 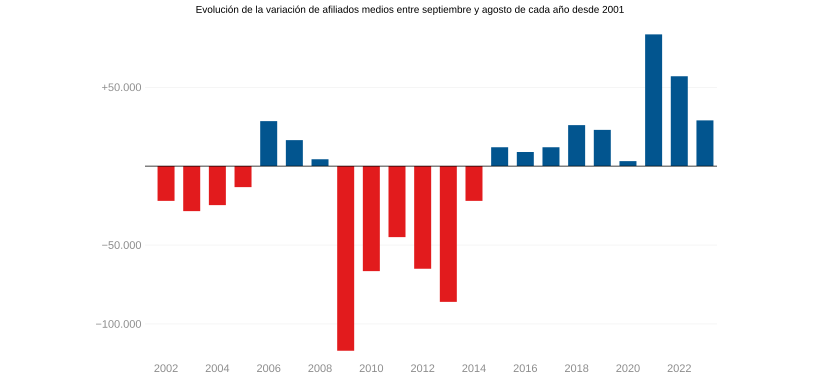 What do you see at coordinates (372, 368) in the screenshot?
I see `x-tick-label: 2010` at bounding box center [372, 368].